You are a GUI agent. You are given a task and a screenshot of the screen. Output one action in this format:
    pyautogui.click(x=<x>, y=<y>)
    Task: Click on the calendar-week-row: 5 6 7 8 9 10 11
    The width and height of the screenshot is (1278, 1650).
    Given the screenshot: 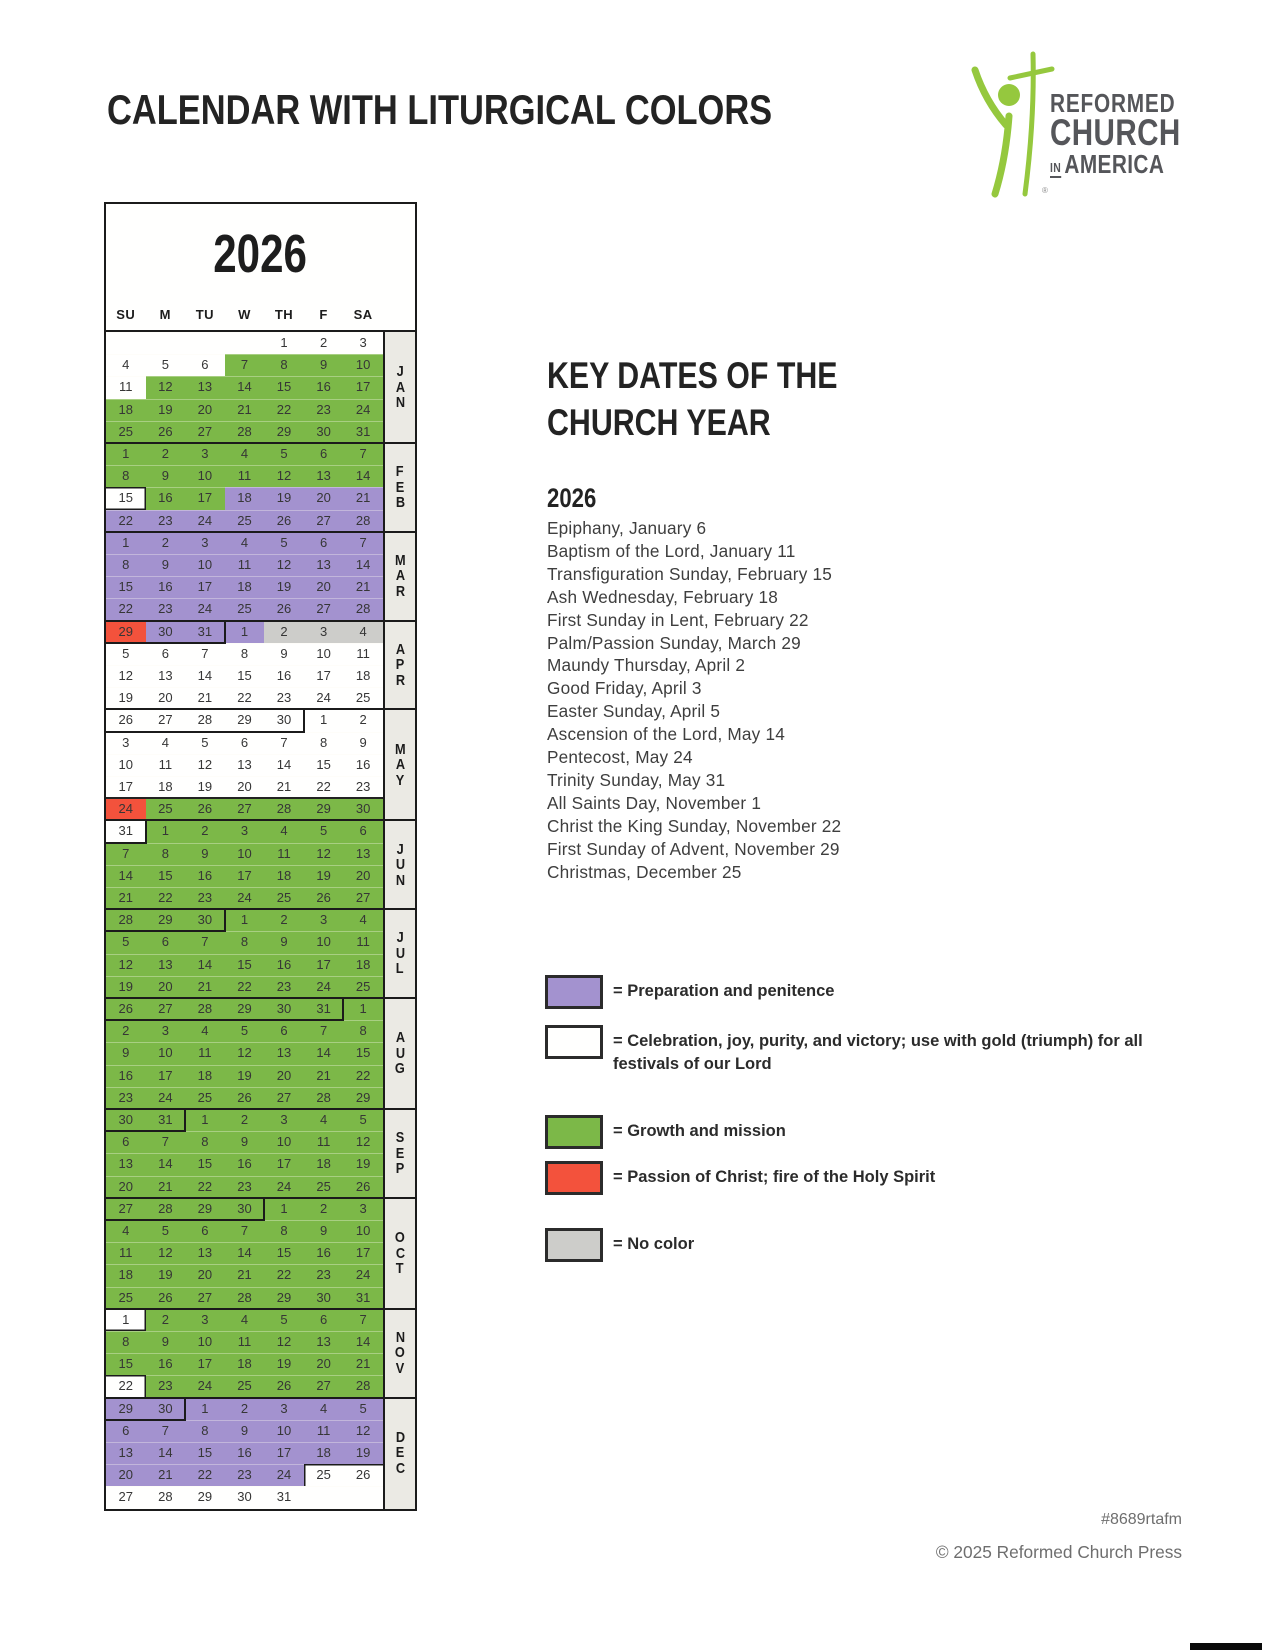 What is the action you would take?
    pyautogui.click(x=244, y=653)
    